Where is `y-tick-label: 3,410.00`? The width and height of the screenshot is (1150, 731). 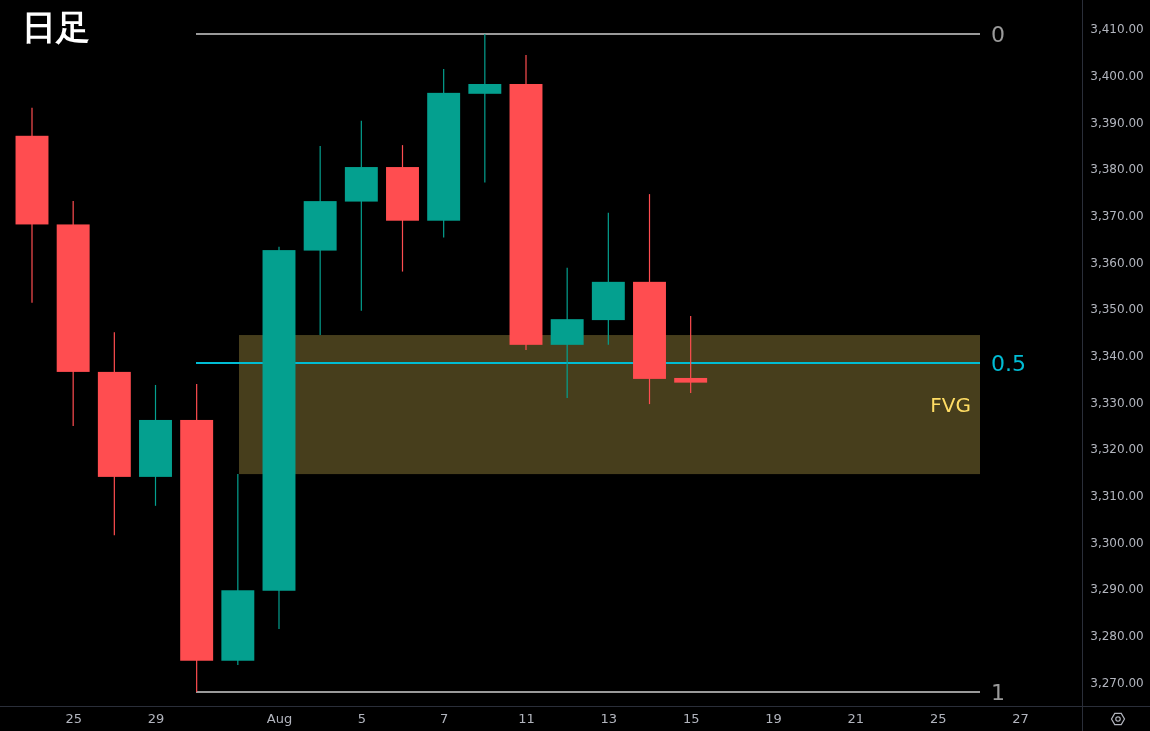
y-tick-label: 3,410.00 is located at coordinates (1117, 29).